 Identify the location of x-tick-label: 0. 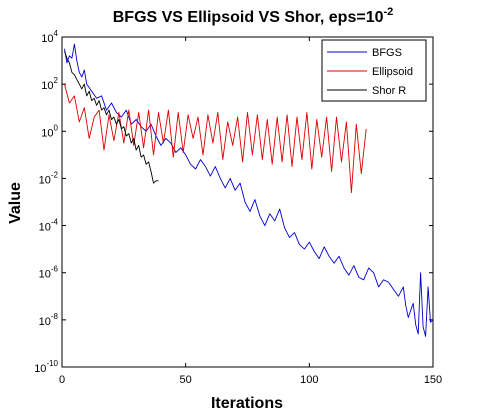
(62, 380).